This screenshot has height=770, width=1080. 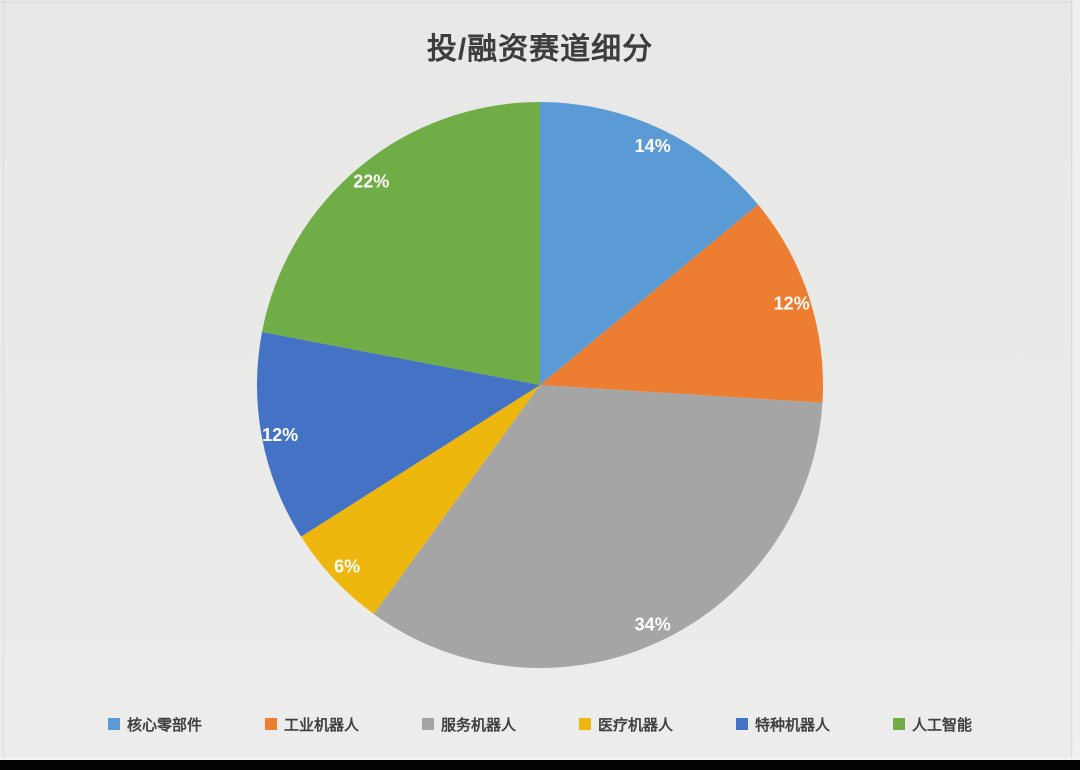 I want to click on legend-item-5: 人工智能, so click(x=932, y=724).